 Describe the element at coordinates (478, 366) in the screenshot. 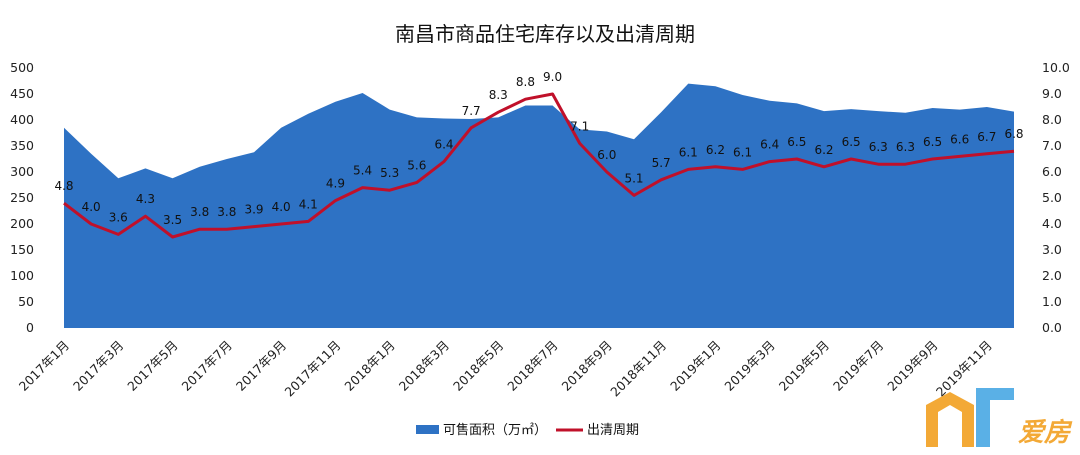

I see `x-axis-tick-label: 2018年5月` at that location.